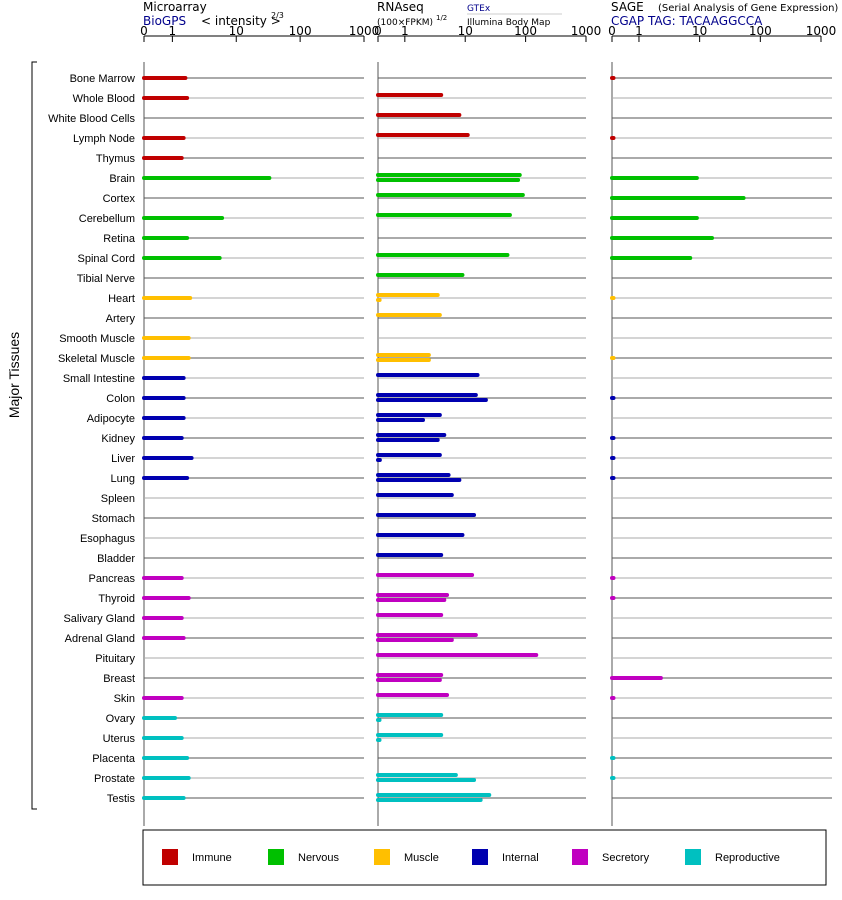 This screenshot has height=900, width=842. What do you see at coordinates (116, 599) in the screenshot?
I see `tissue-label: Thyroid` at bounding box center [116, 599].